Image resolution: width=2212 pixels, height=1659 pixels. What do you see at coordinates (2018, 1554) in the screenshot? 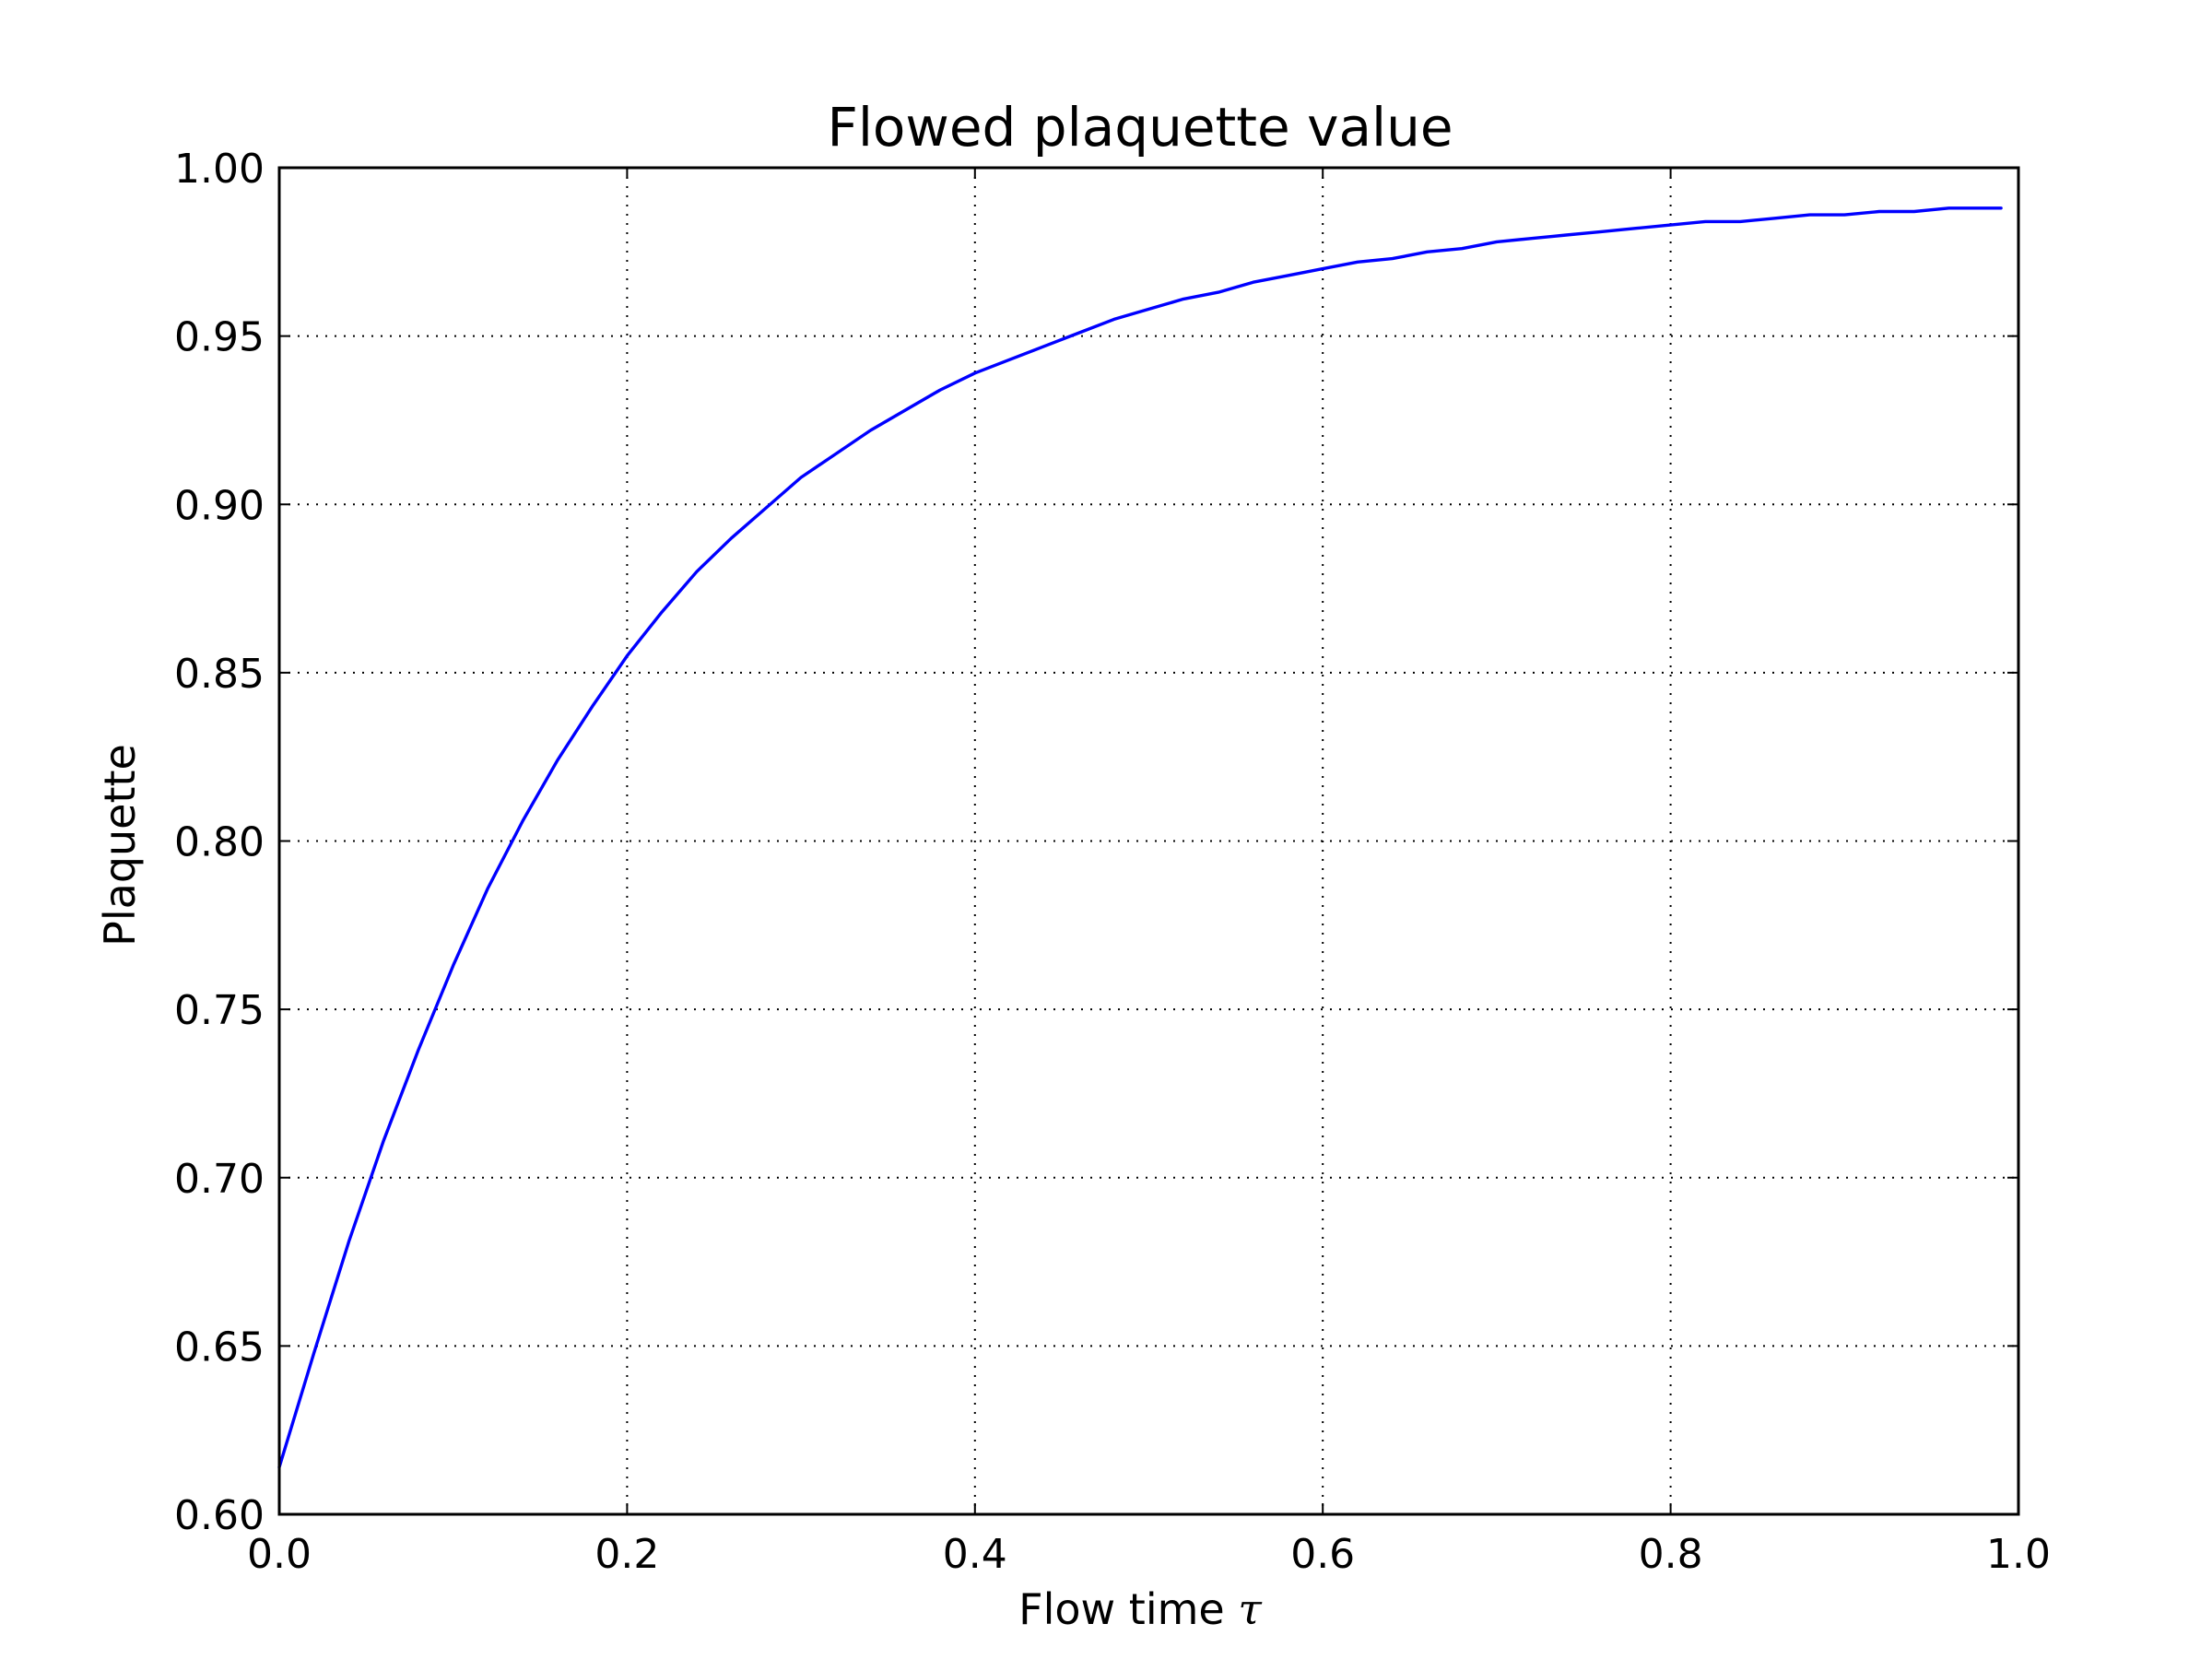
I see `x-tick-label: 1.0` at bounding box center [2018, 1554].